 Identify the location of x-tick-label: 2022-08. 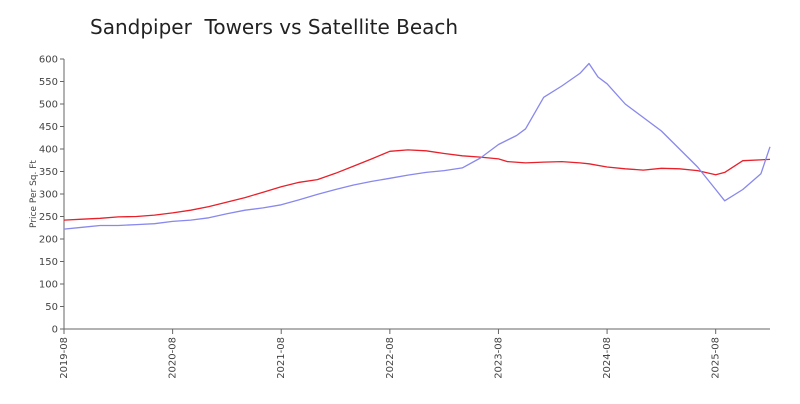
(390, 358).